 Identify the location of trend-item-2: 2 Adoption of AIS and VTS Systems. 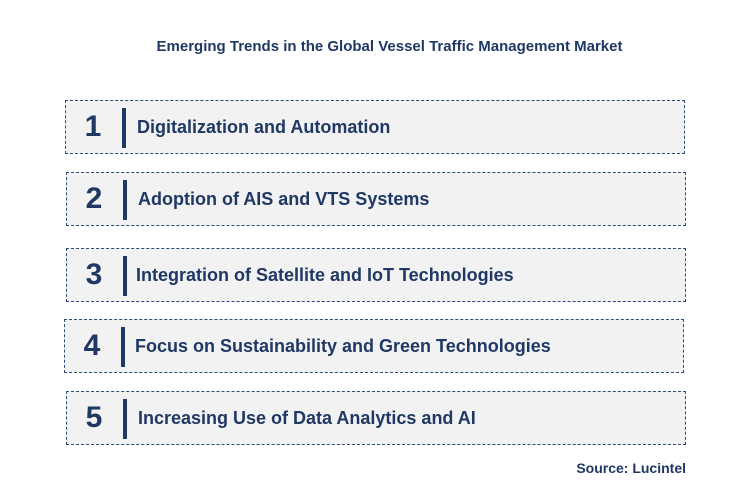
(376, 199).